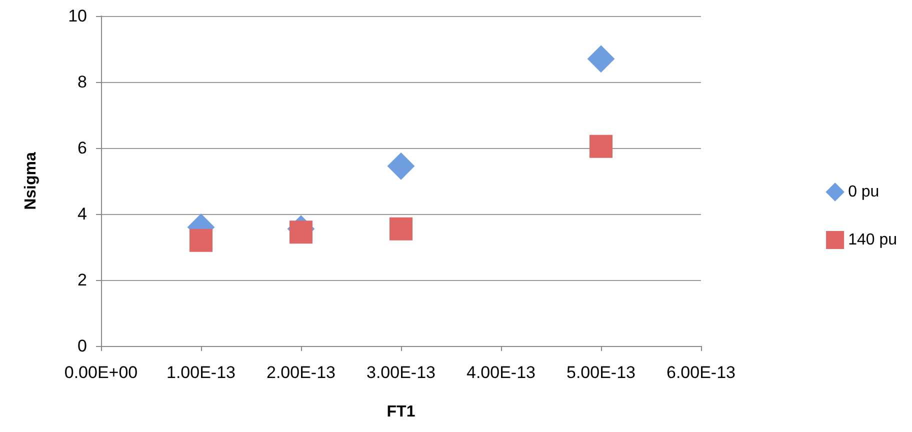 The height and width of the screenshot is (432, 912). I want to click on x-tick-label: 1.00E-13, so click(201, 372).